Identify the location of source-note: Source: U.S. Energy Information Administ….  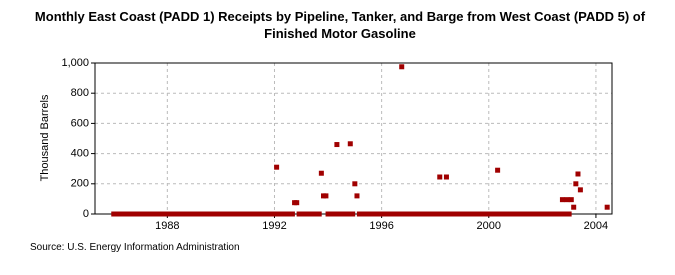
(135, 247).